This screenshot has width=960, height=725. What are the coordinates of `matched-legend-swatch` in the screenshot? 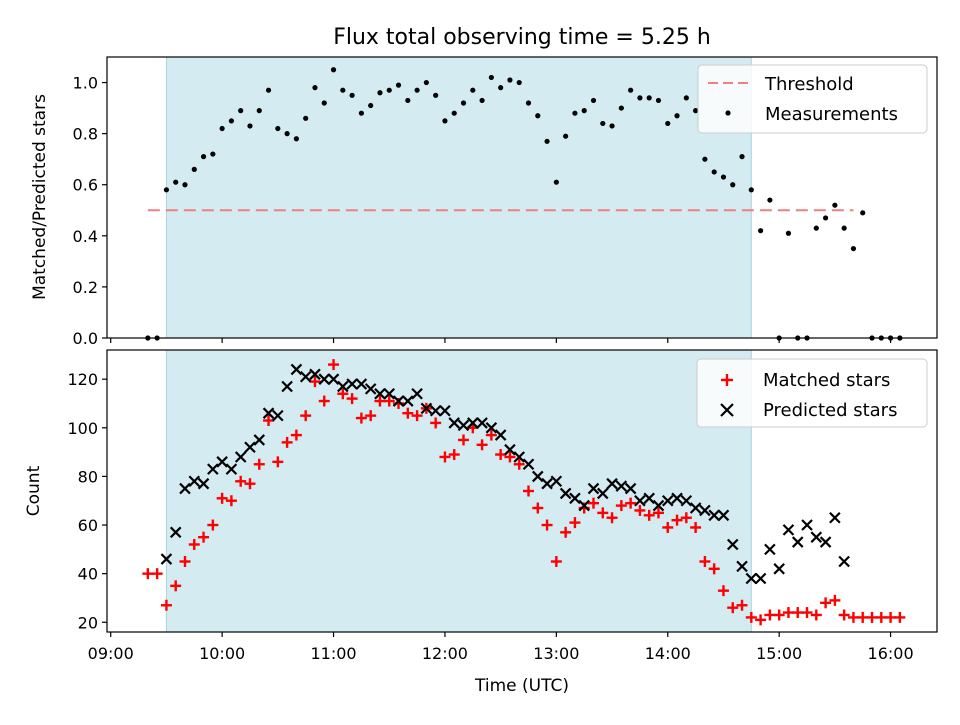 It's located at (727, 380).